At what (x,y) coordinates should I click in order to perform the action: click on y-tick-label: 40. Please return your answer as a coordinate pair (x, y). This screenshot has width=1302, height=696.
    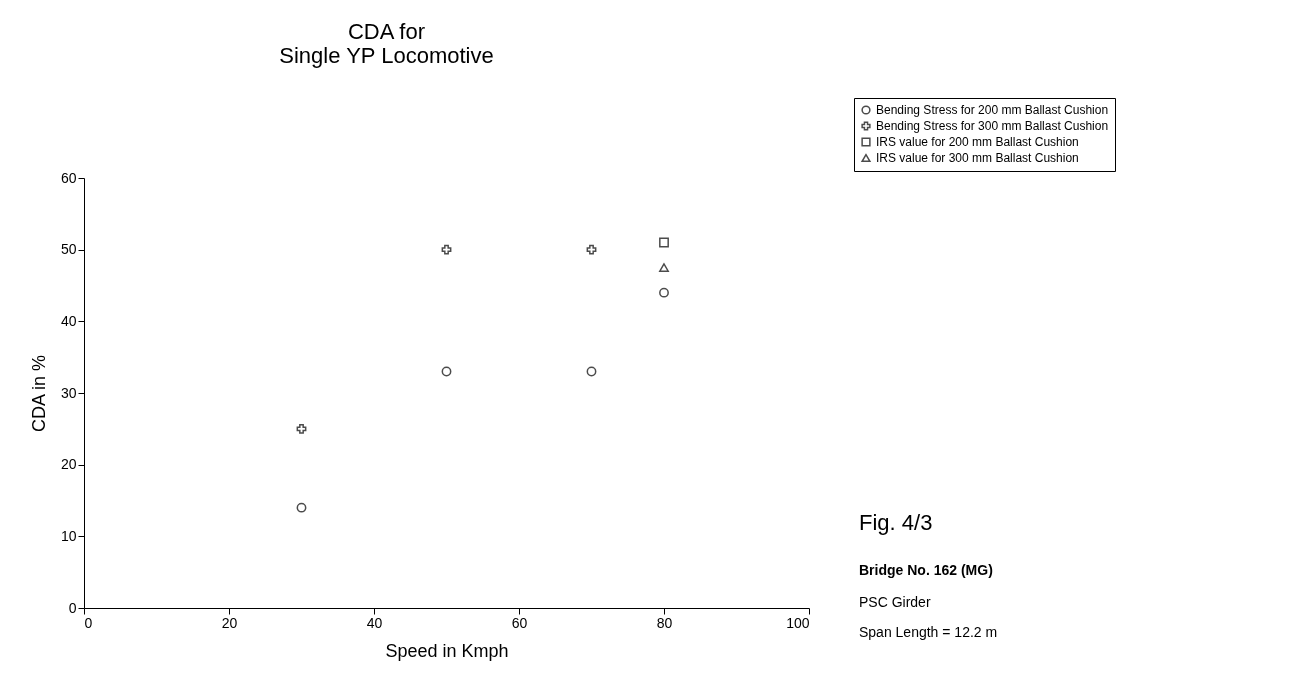
    Looking at the image, I should click on (68, 320).